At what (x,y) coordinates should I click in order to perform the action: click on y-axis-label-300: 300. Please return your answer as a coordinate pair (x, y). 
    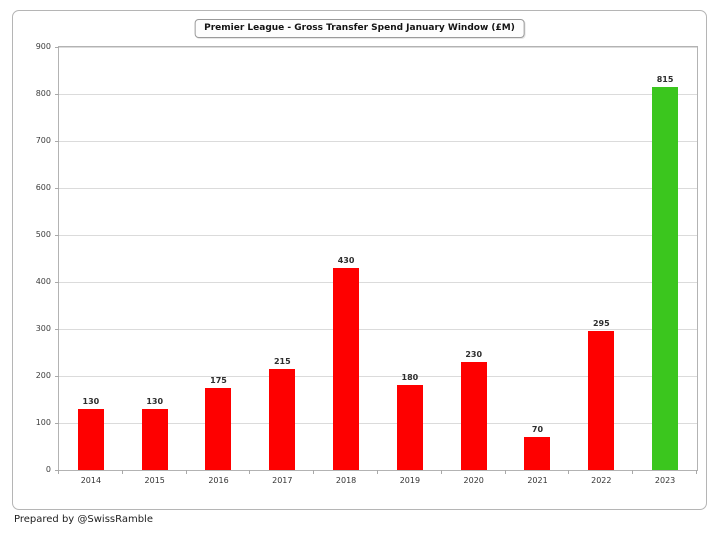
    Looking at the image, I should click on (43, 329).